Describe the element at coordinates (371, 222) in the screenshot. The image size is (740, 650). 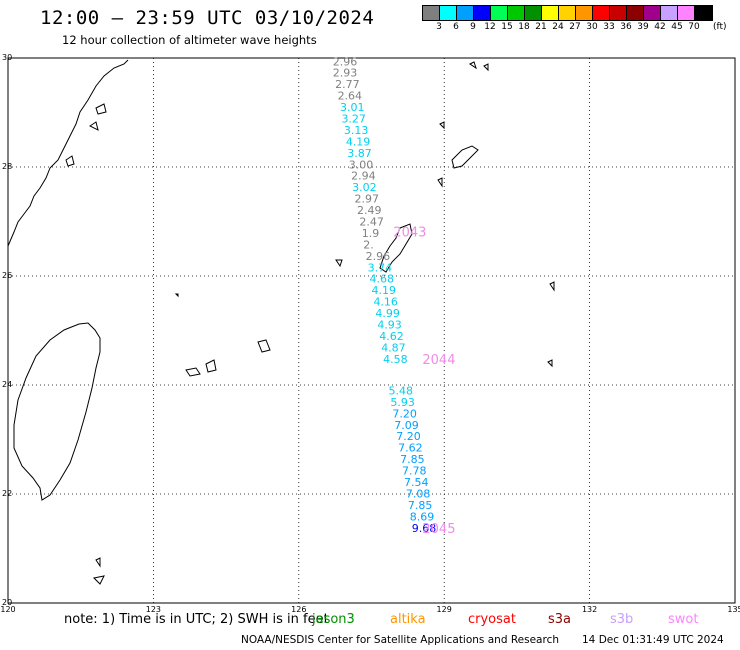
I see `swh-value-label: 2.47` at that location.